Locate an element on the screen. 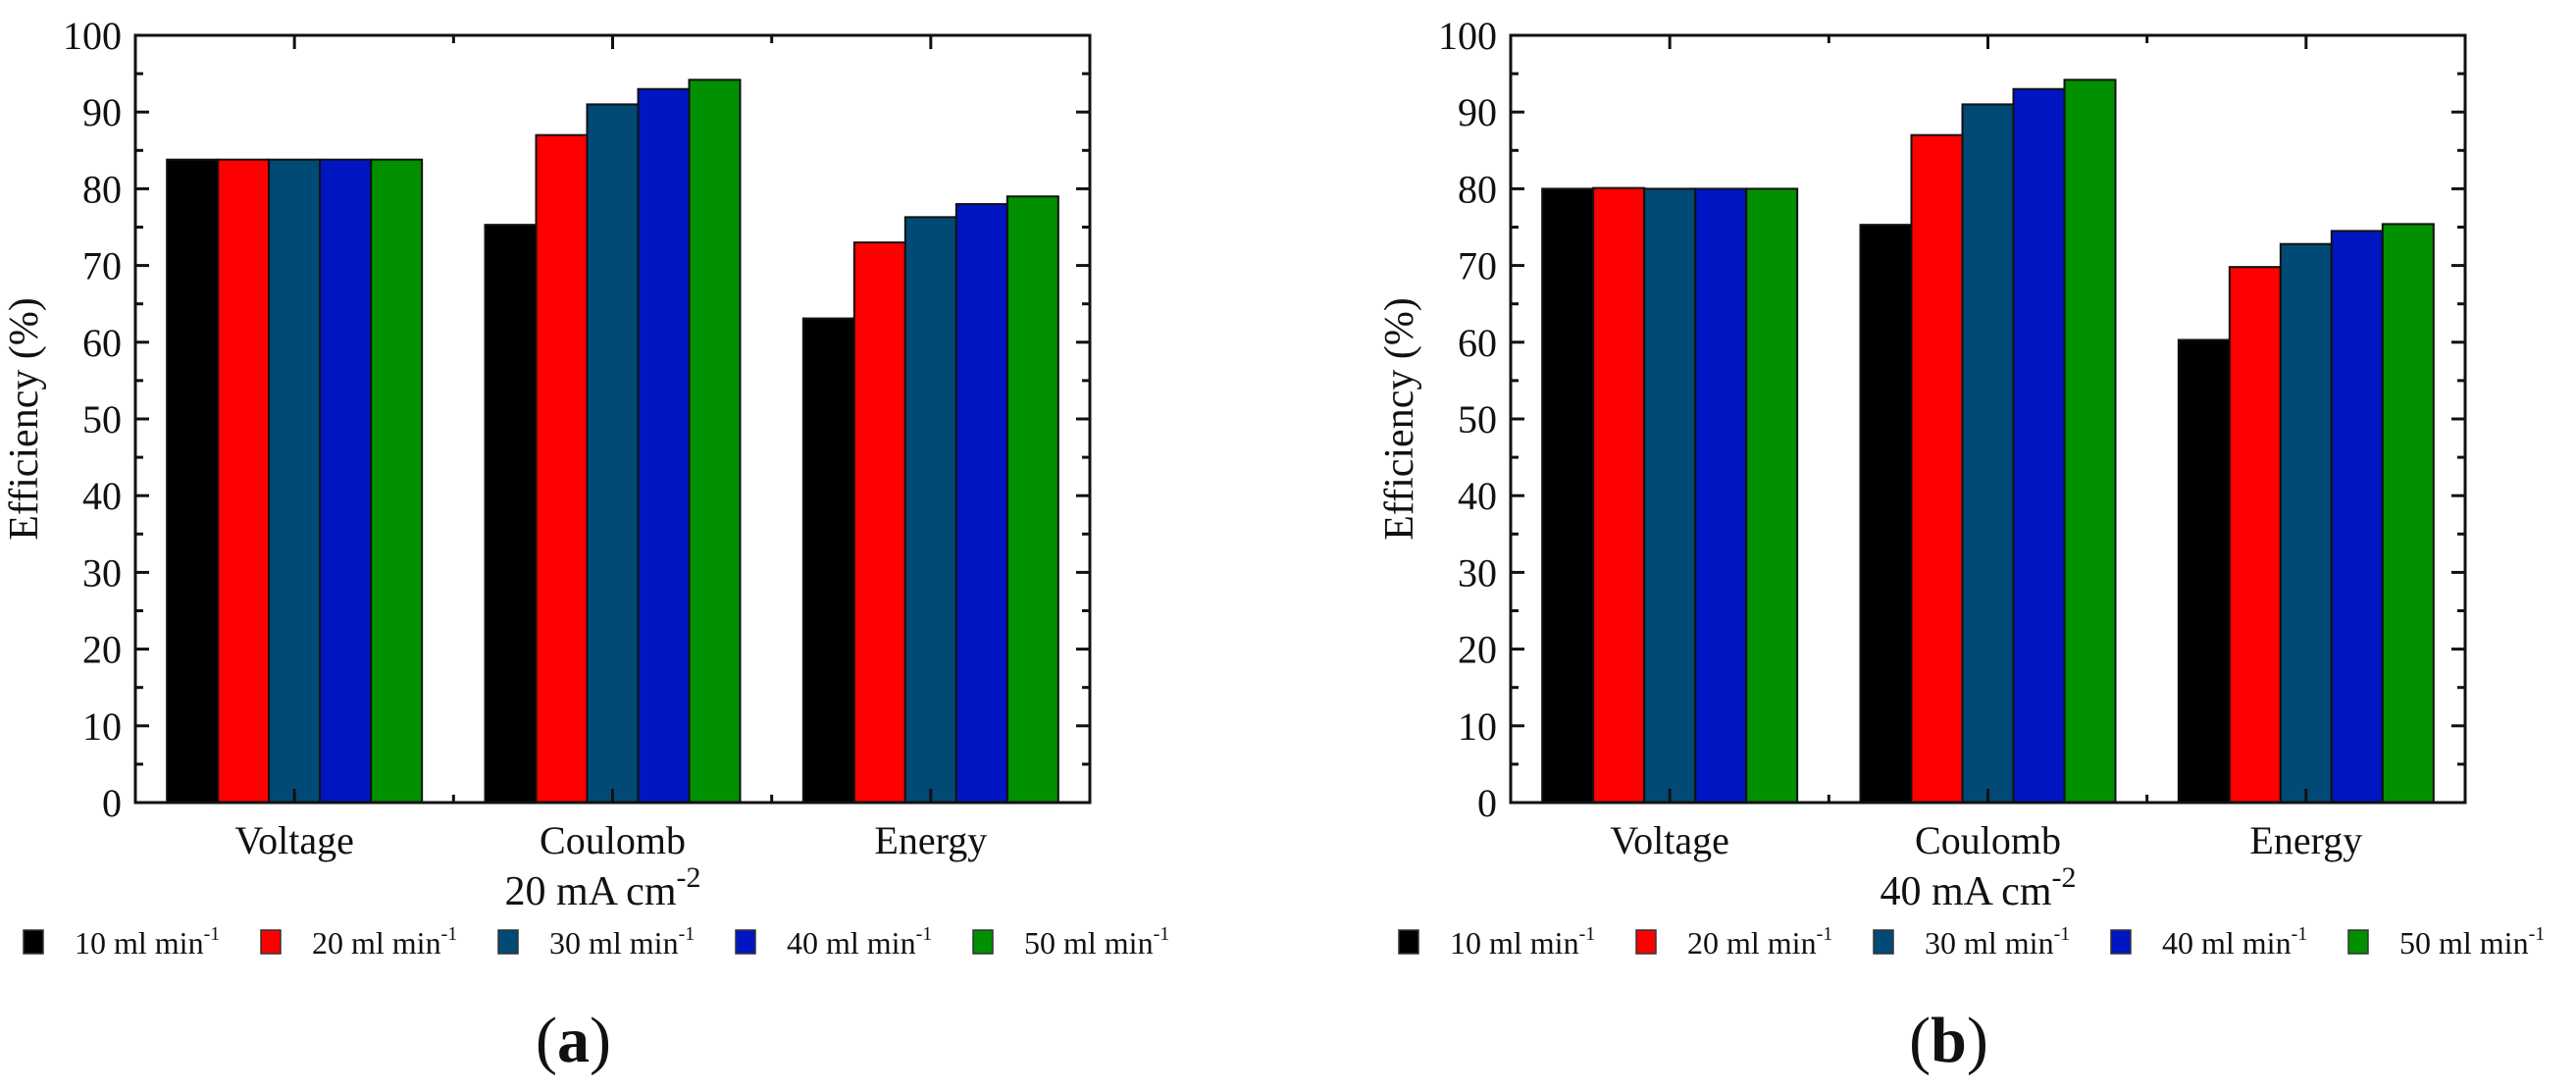  panel-label-letter: b is located at coordinates (1949, 1040).